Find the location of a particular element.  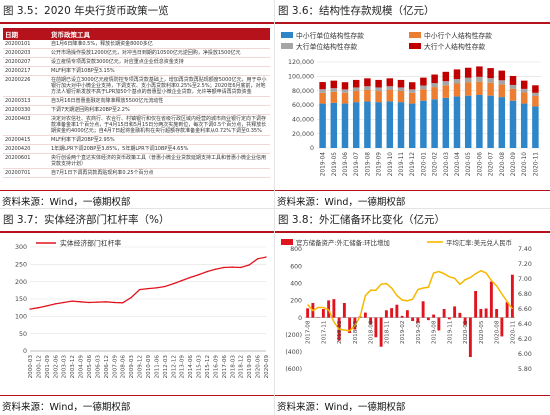

x-tick-label: 2020-04 is located at coordinates (458, 164).